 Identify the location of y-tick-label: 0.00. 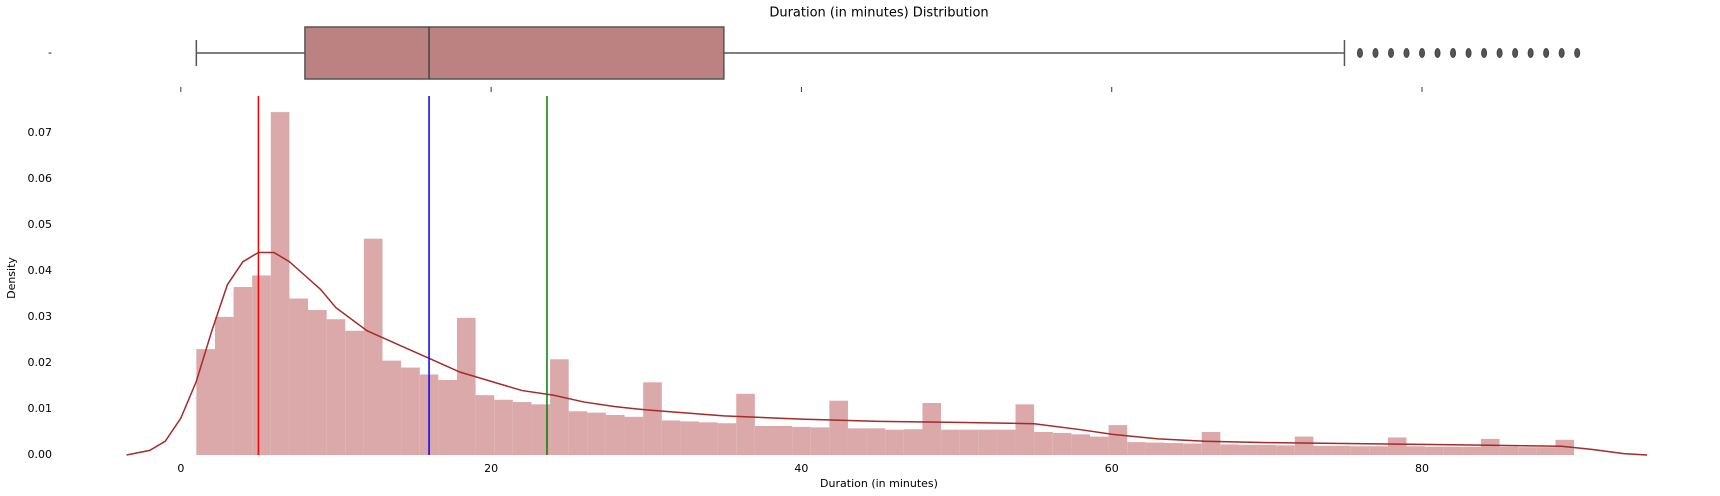
(40, 454).